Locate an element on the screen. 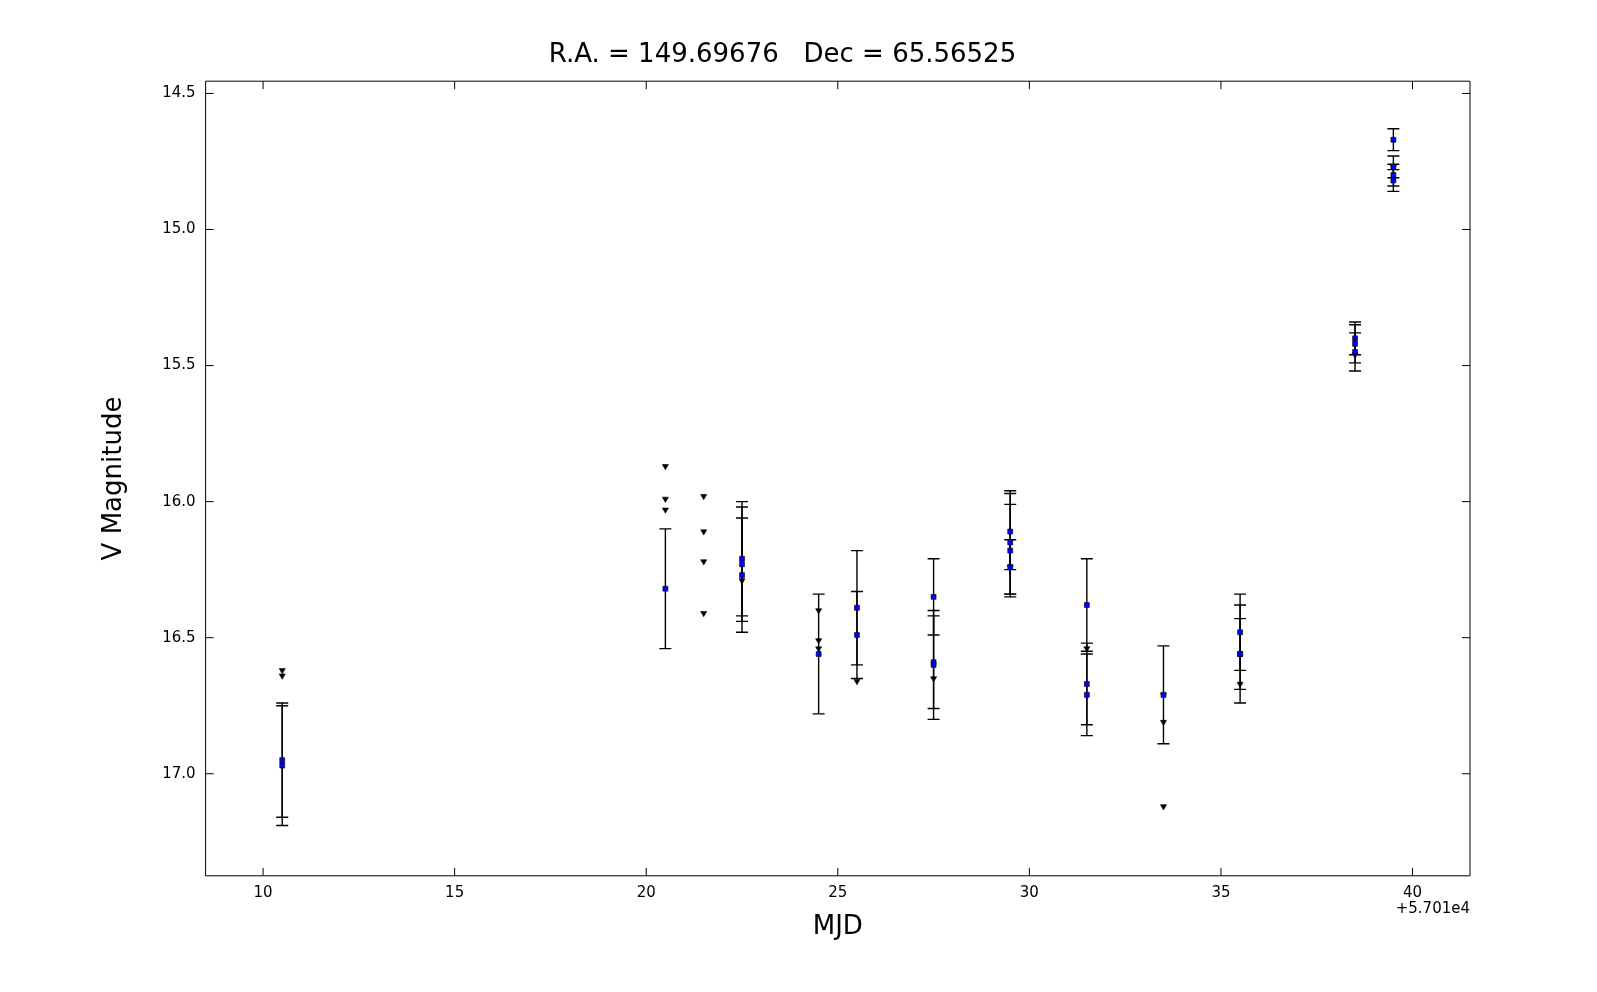  x-tick-label: 10 is located at coordinates (263, 891).